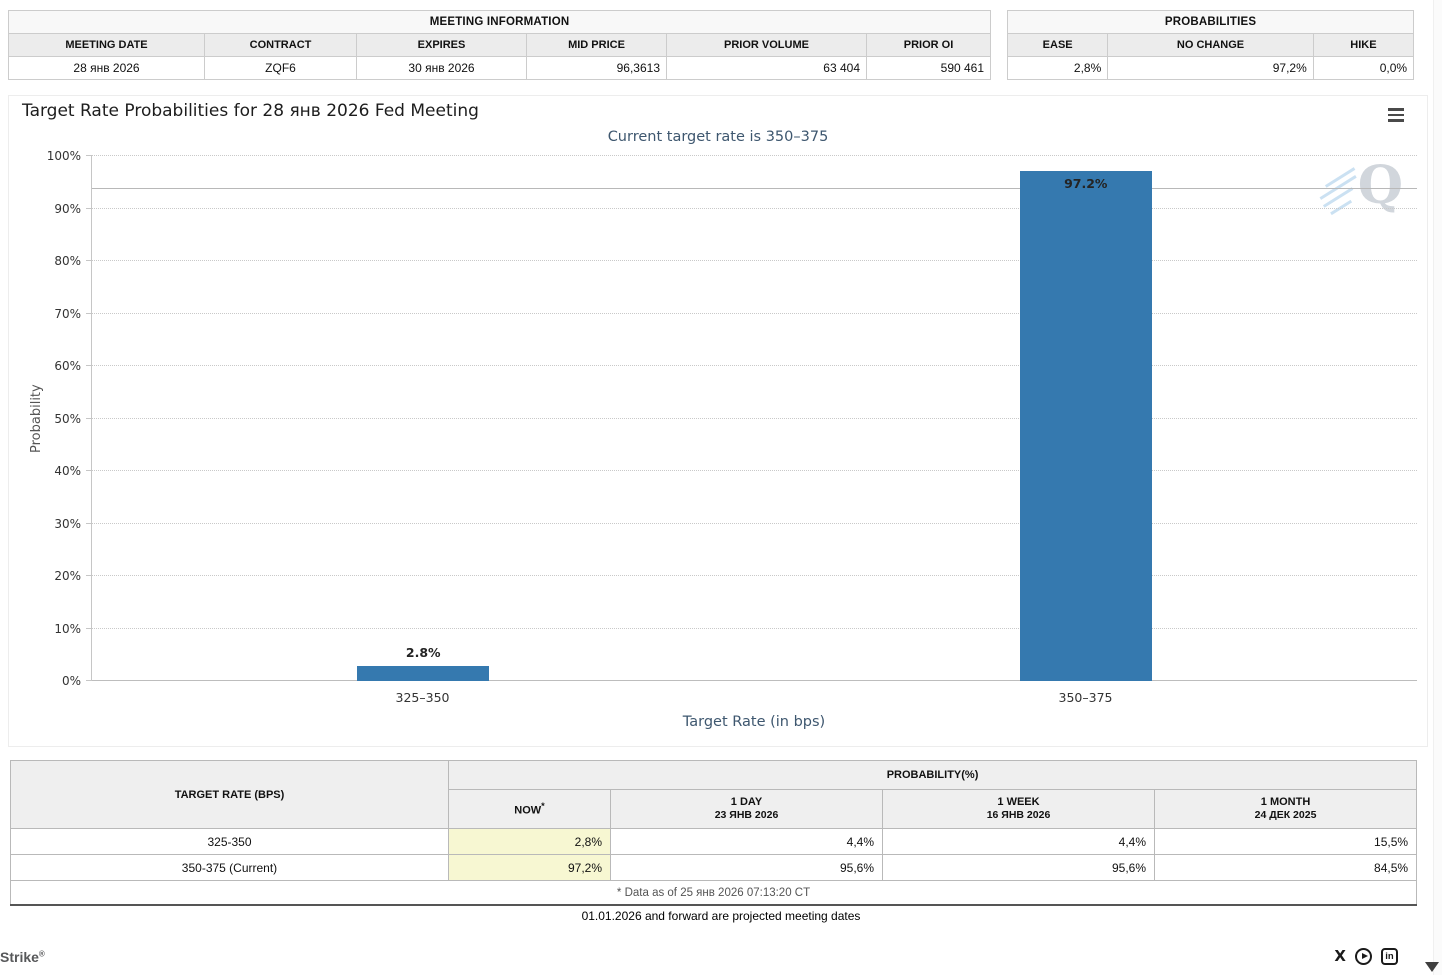  What do you see at coordinates (423, 673) in the screenshot?
I see `probability-bar-325–350` at bounding box center [423, 673].